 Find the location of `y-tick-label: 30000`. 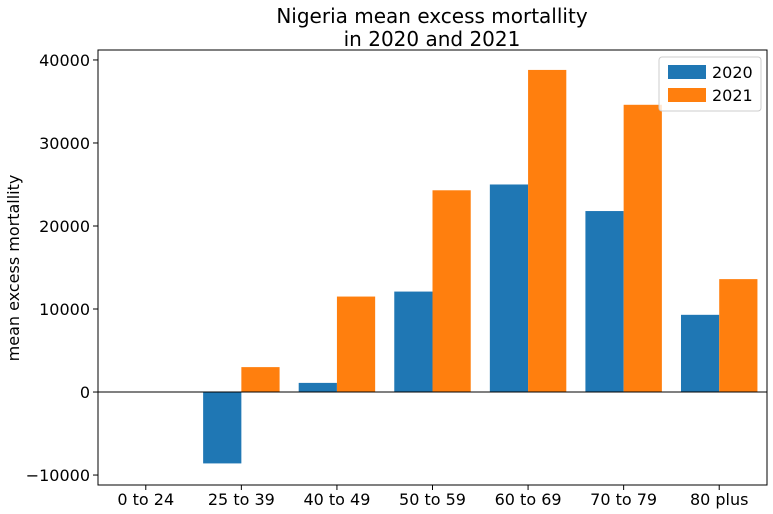

y-tick-label: 30000 is located at coordinates (64, 143).